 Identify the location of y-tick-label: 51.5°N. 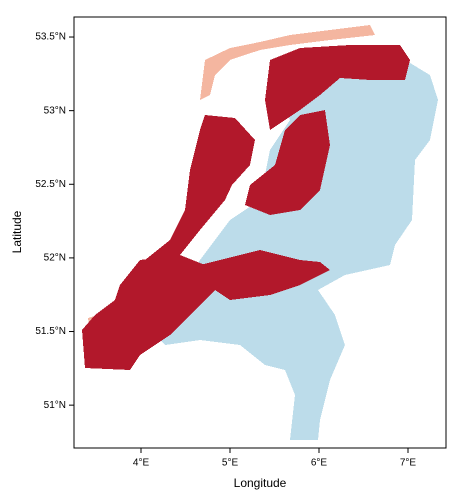
(50, 331).